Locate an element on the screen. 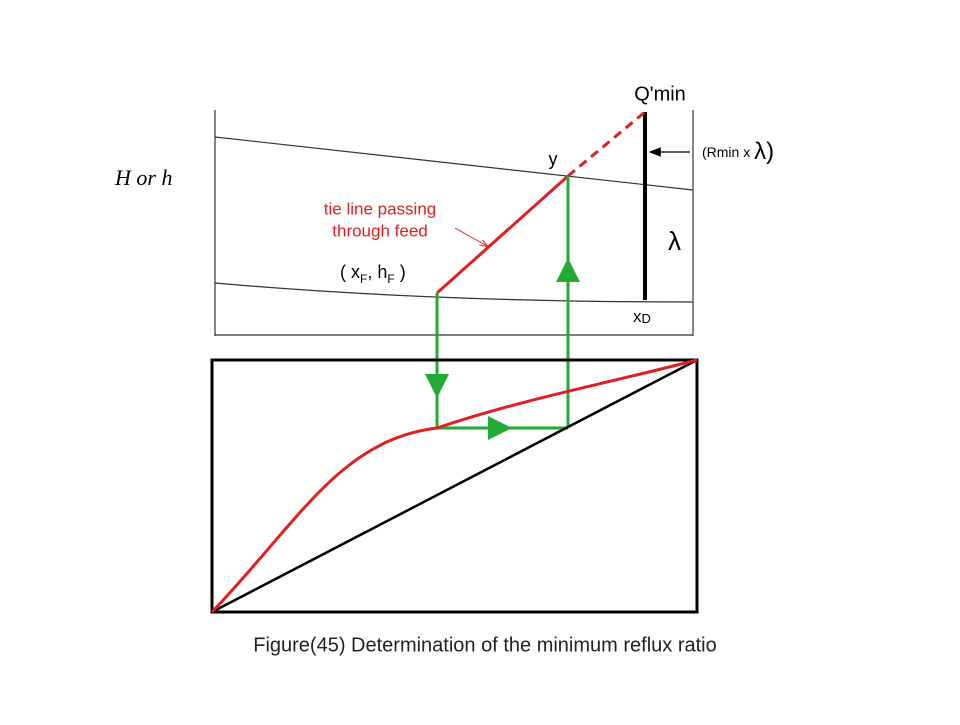 The image size is (960, 725). tie-line-label-1: tie line passing is located at coordinates (380, 208).